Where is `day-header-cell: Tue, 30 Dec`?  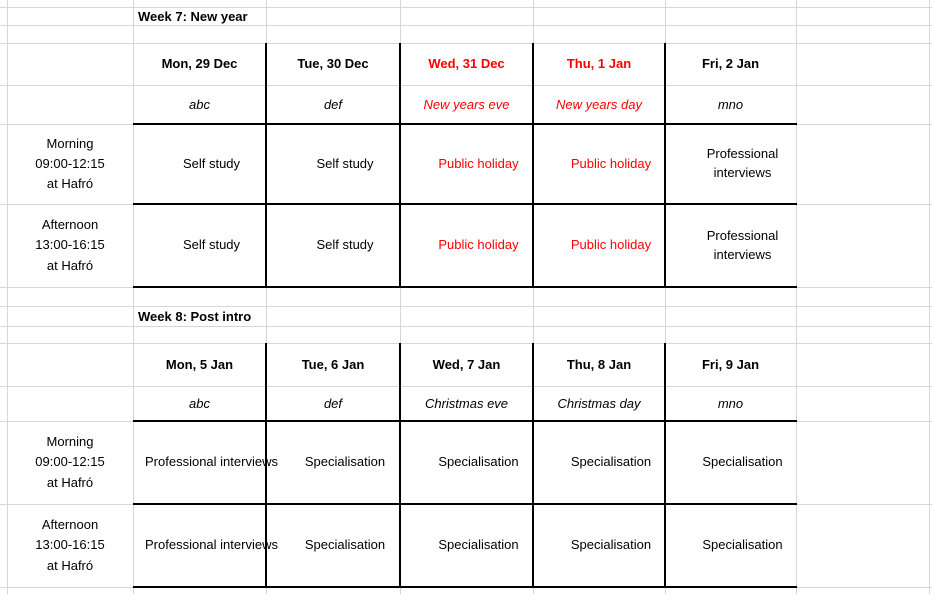 day-header-cell: Tue, 30 Dec is located at coordinates (333, 64).